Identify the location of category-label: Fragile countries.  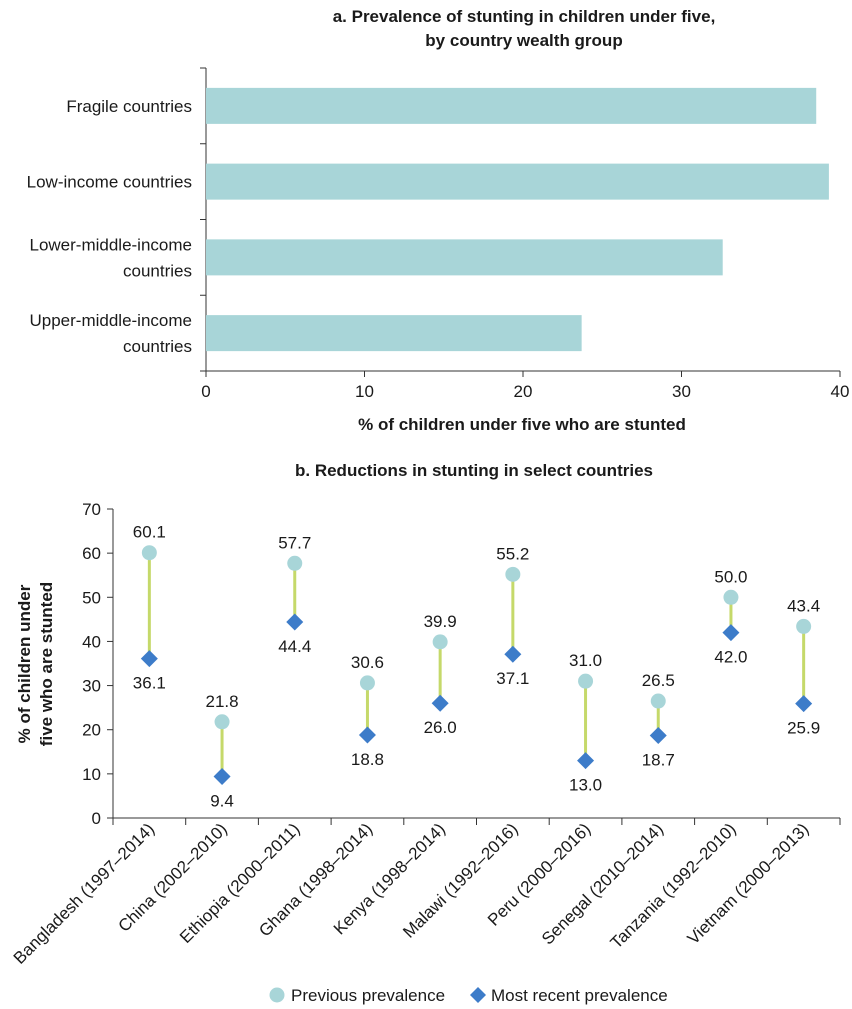
(129, 106).